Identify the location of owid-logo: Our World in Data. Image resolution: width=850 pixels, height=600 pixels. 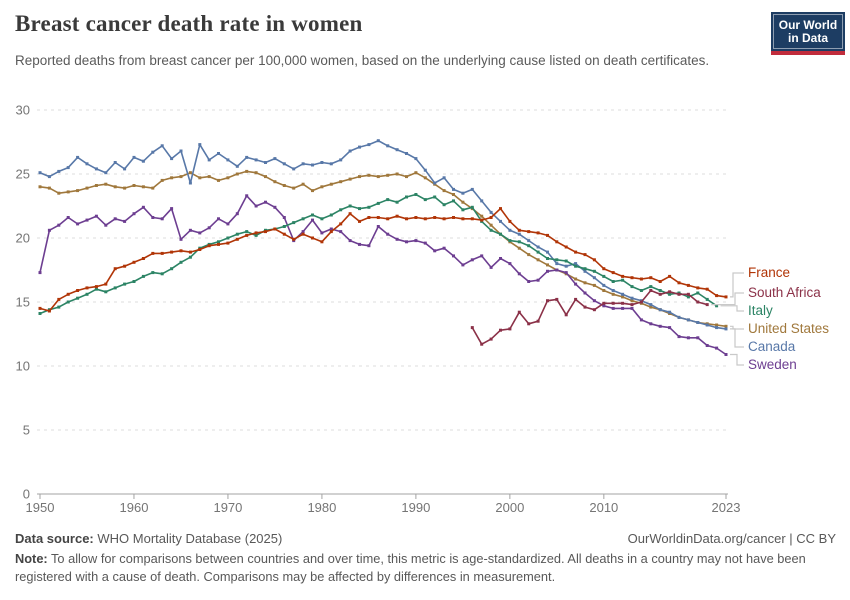
(808, 33).